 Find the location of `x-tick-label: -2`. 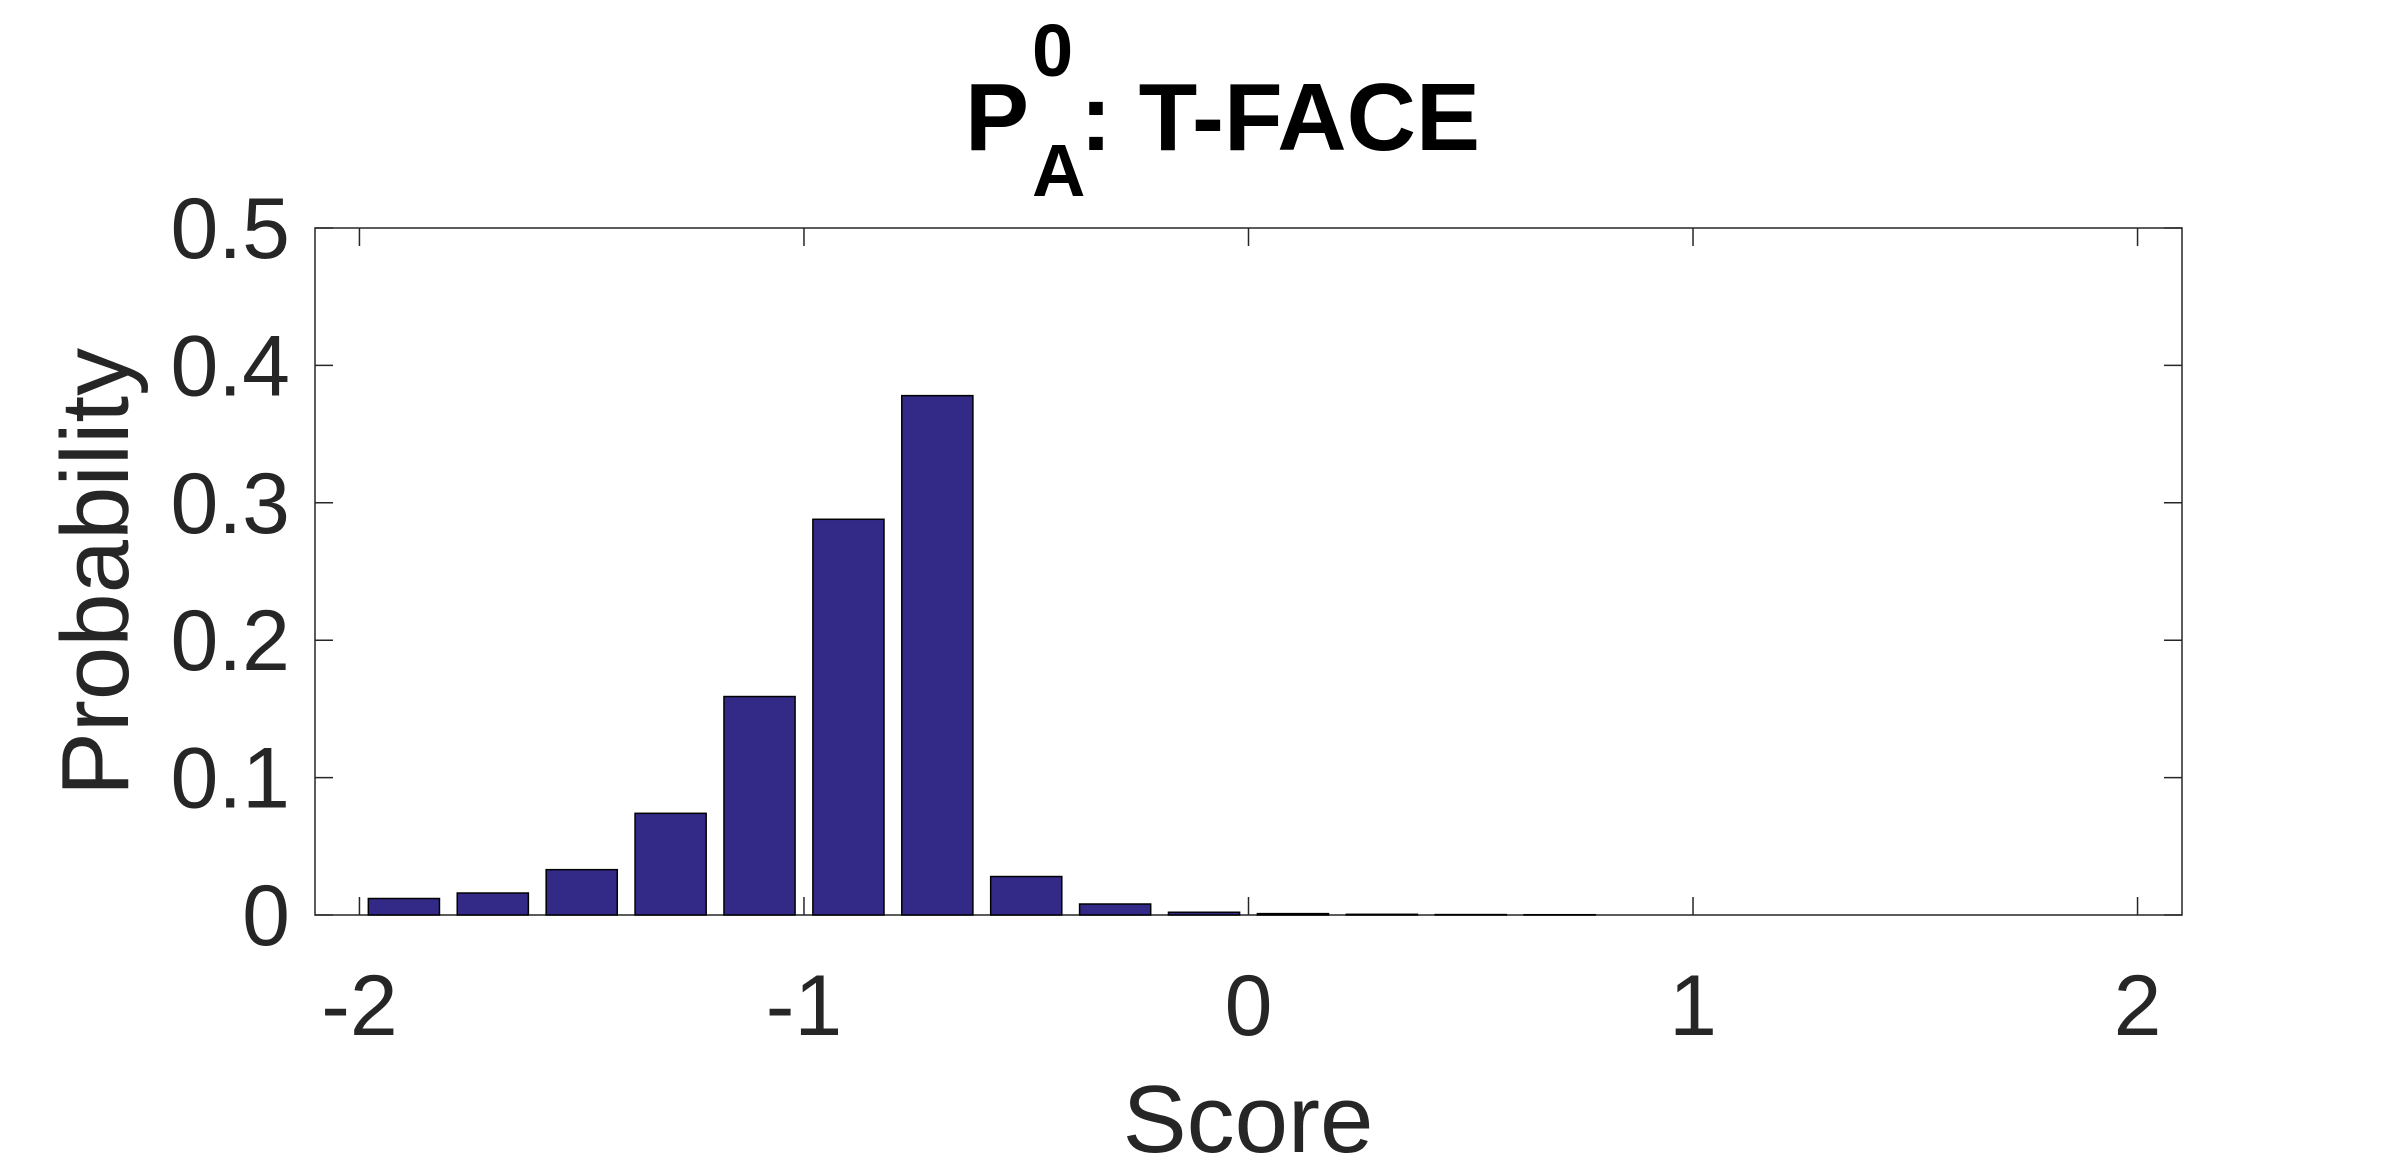

x-tick-label: -2 is located at coordinates (359, 1006).